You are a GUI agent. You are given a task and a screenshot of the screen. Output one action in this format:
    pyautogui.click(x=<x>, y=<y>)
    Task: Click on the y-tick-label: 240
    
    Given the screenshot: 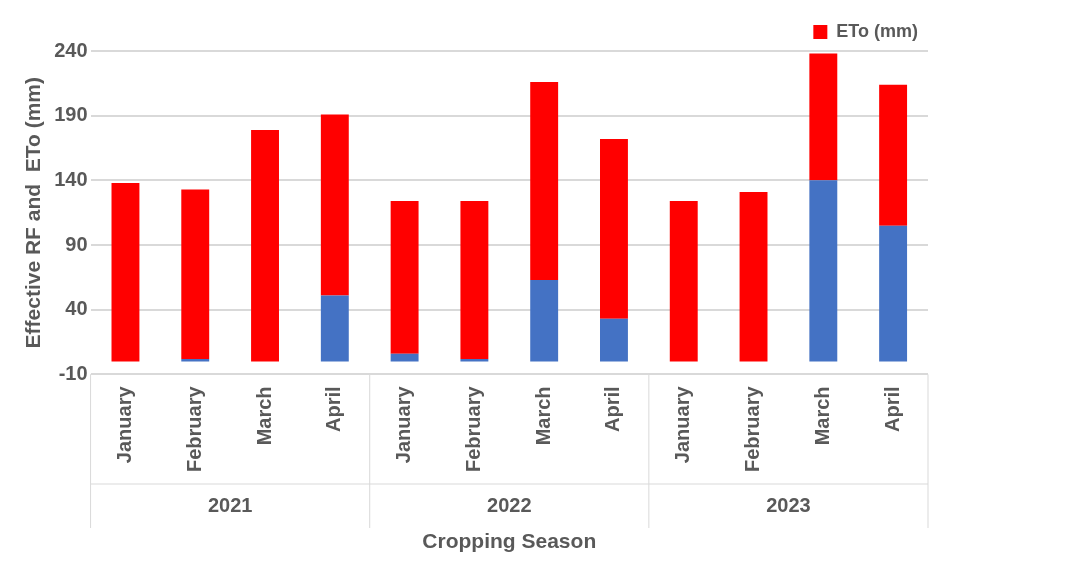 What is the action you would take?
    pyautogui.click(x=71, y=49)
    